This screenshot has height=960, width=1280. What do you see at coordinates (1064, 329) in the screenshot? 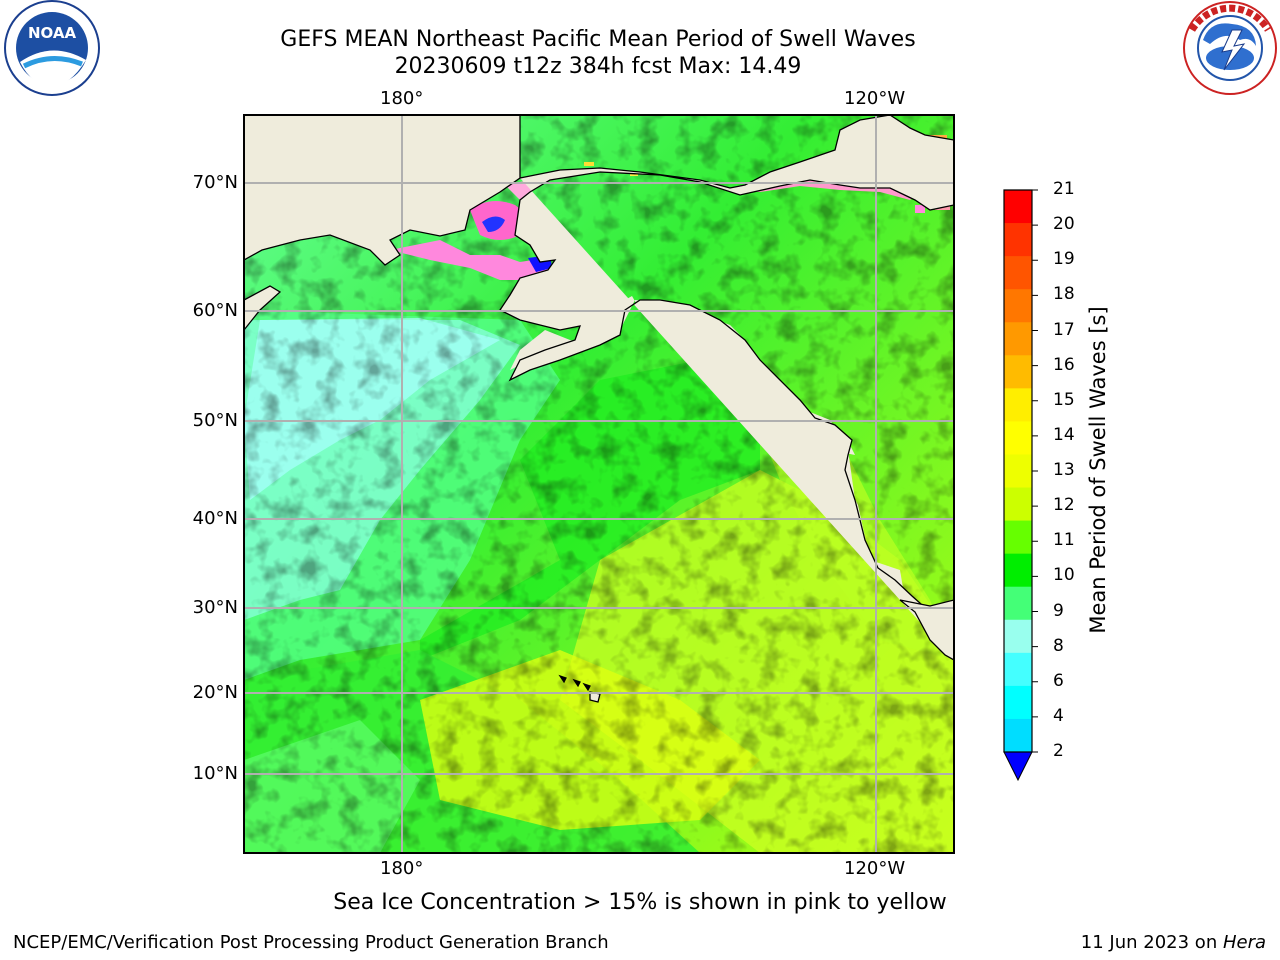
I see `colorbar-tick-label: 17` at bounding box center [1064, 329].